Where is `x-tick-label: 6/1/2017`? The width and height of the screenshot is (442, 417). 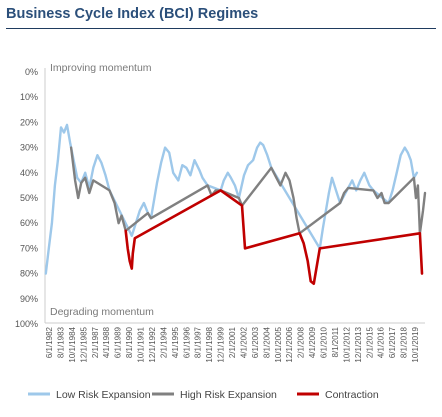 x-tick-label: 6/1/2017 is located at coordinates (392, 342).